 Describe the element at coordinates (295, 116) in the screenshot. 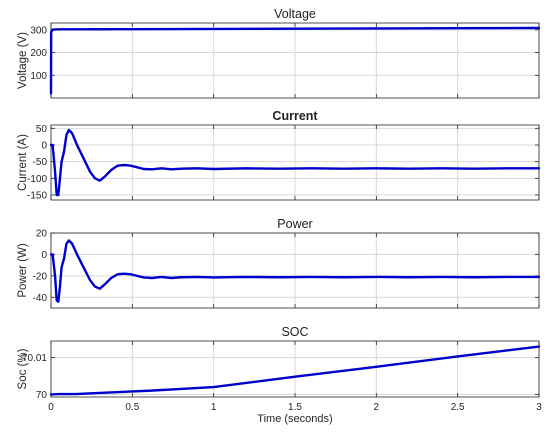

I see `chart-title: Current` at that location.